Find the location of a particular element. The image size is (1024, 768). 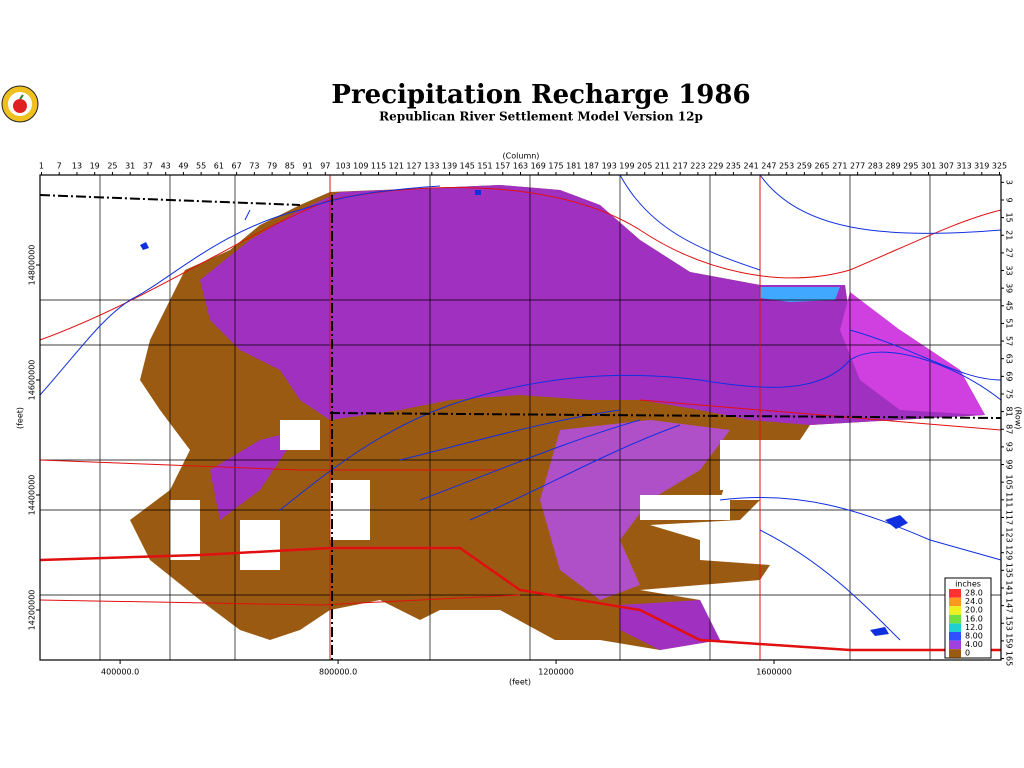

row-tick-label: 135 is located at coordinates (1009, 570).